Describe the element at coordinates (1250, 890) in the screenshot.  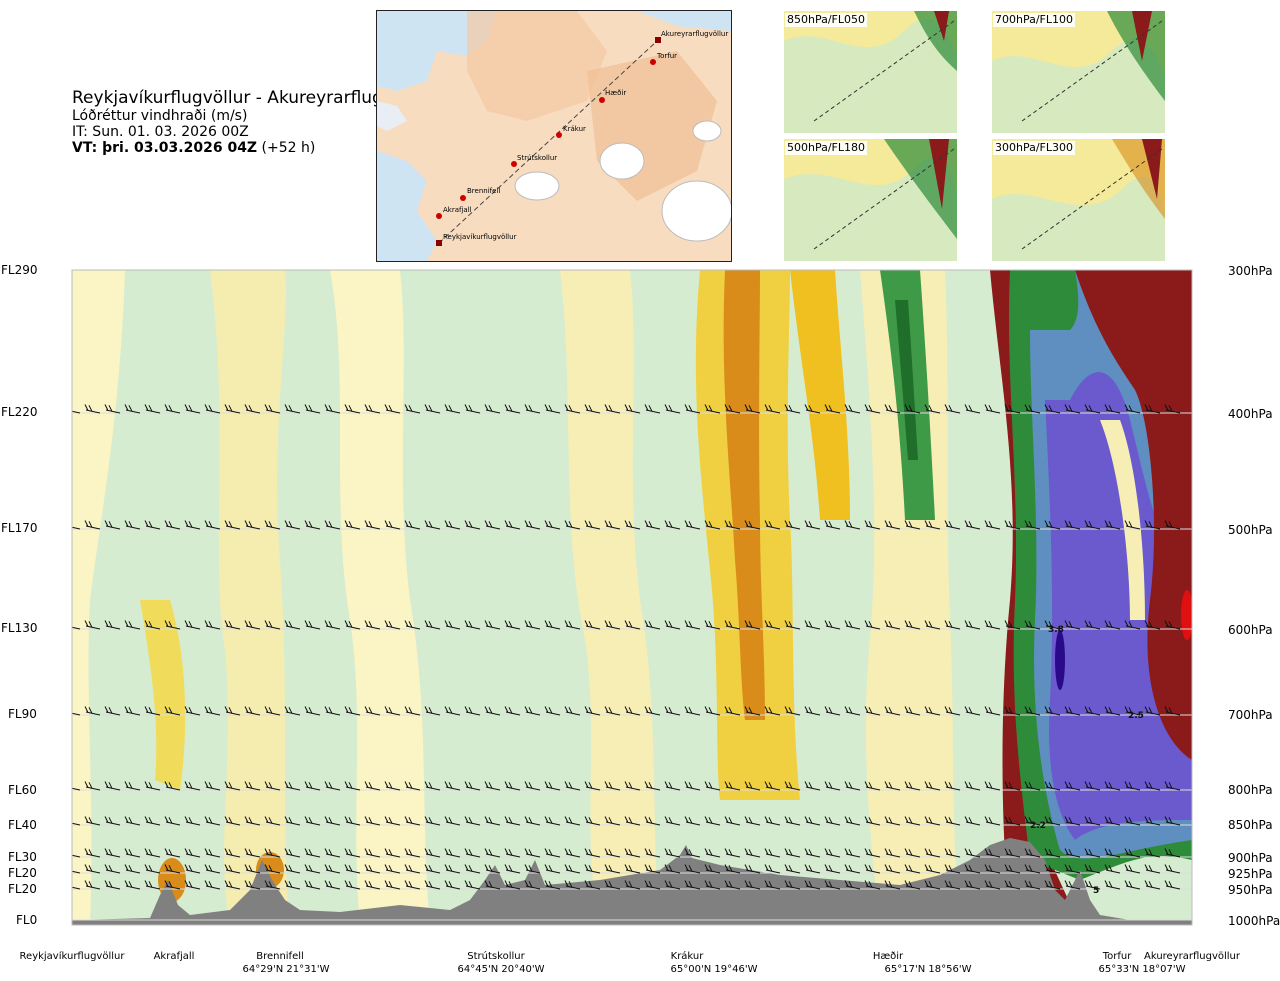
I see `hpa-label-950: 950hPa` at that location.